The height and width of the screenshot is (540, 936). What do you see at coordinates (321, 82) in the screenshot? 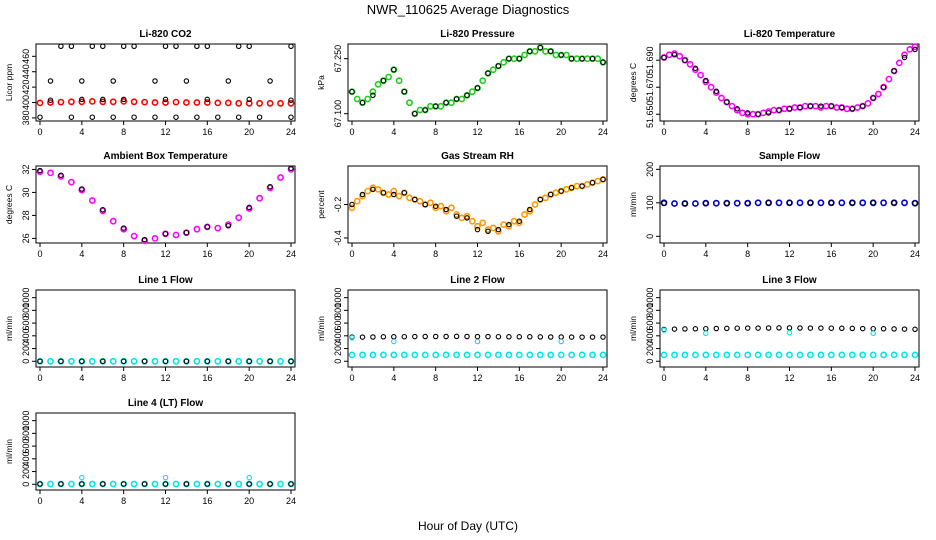
I see `y-axis-label: kPa` at bounding box center [321, 82].